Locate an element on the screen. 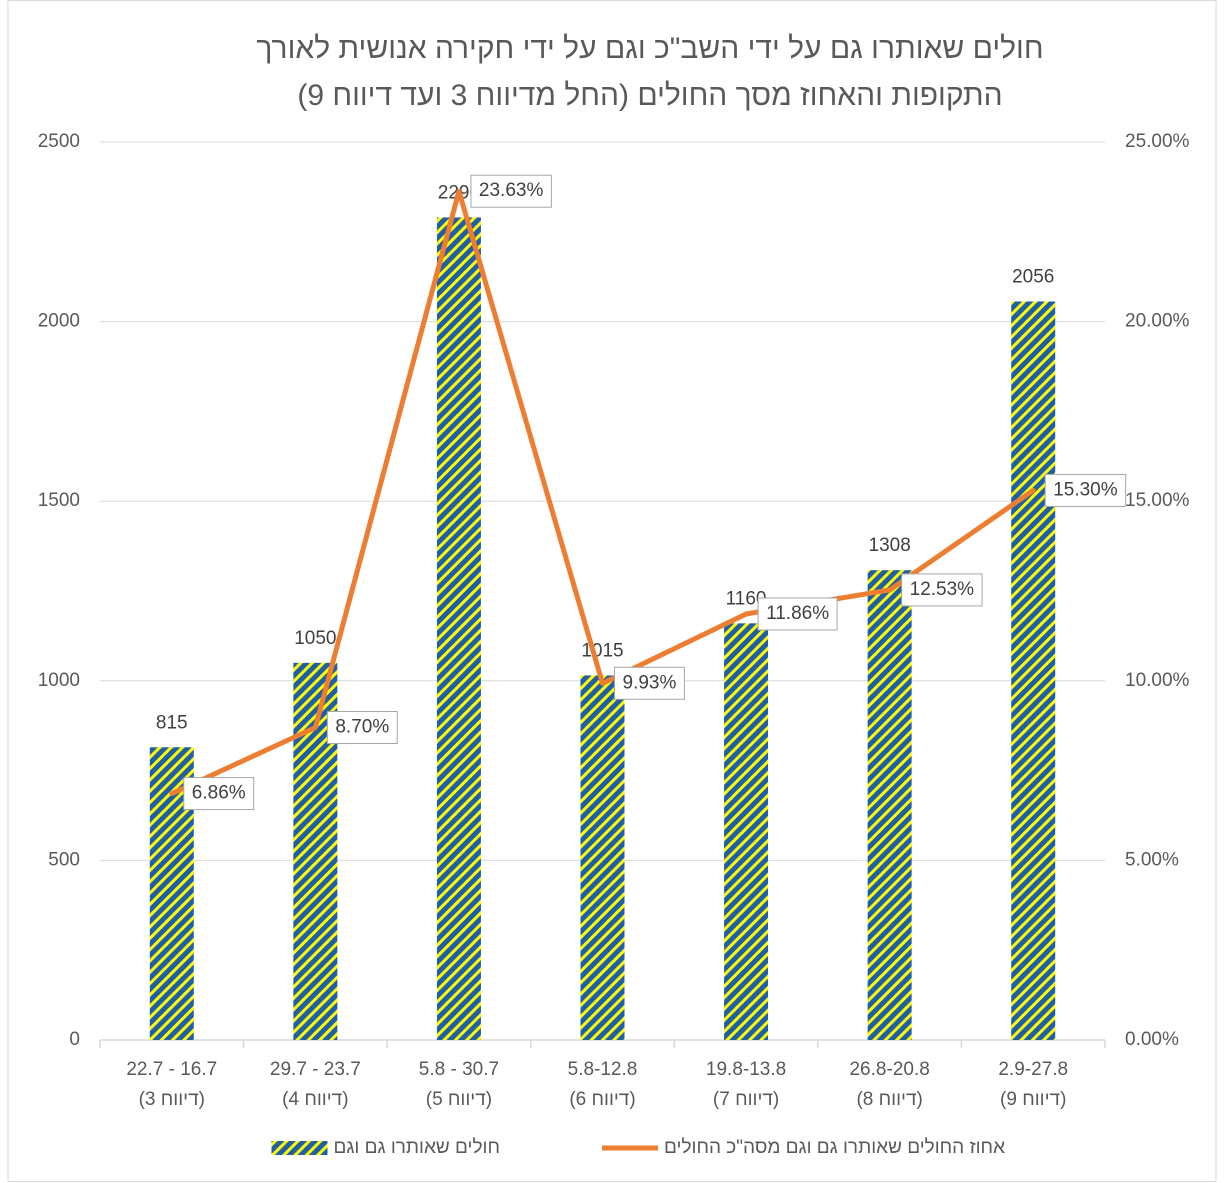 The height and width of the screenshot is (1183, 1226). x-tick-label: (דיווח 6) is located at coordinates (602, 1099).